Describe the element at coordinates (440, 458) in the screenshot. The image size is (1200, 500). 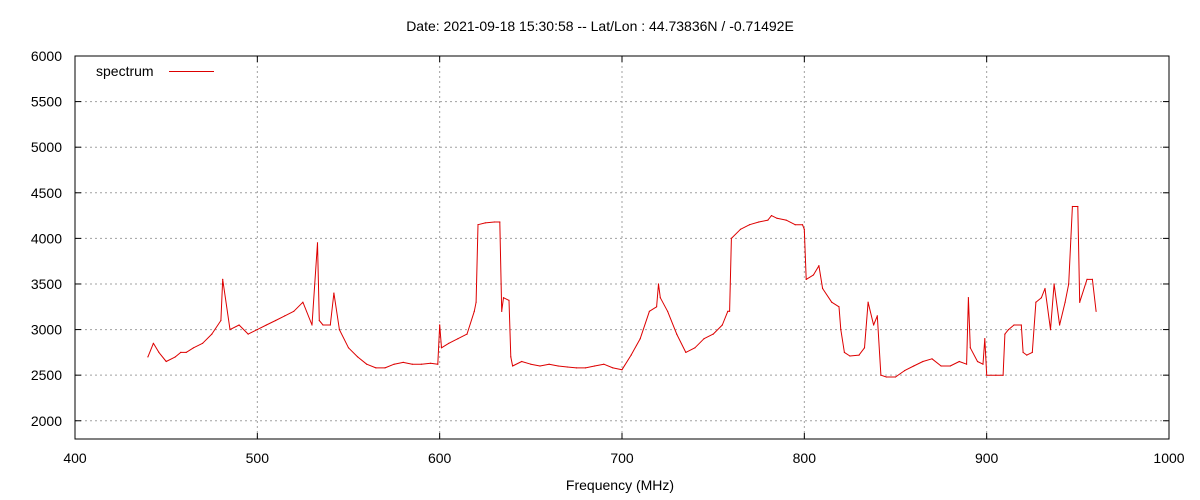
I see `x-tick-label: 600` at that location.